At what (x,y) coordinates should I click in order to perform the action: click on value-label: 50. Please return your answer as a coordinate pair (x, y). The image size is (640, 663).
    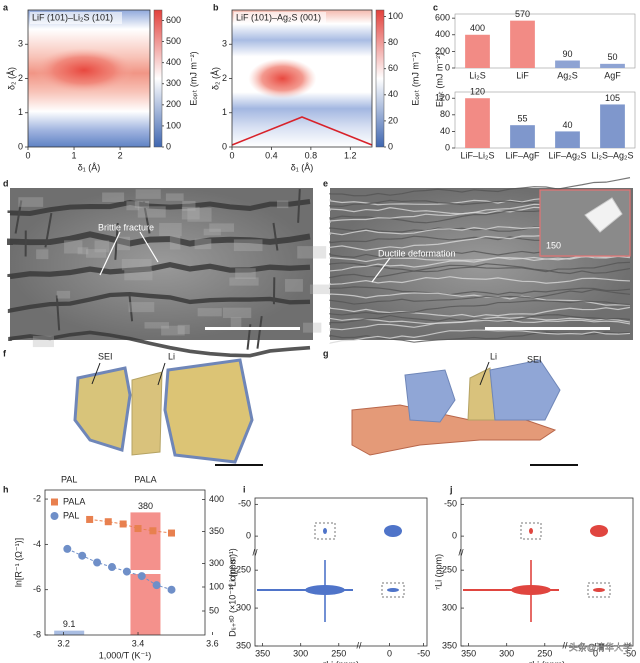
    Looking at the image, I should click on (612, 57).